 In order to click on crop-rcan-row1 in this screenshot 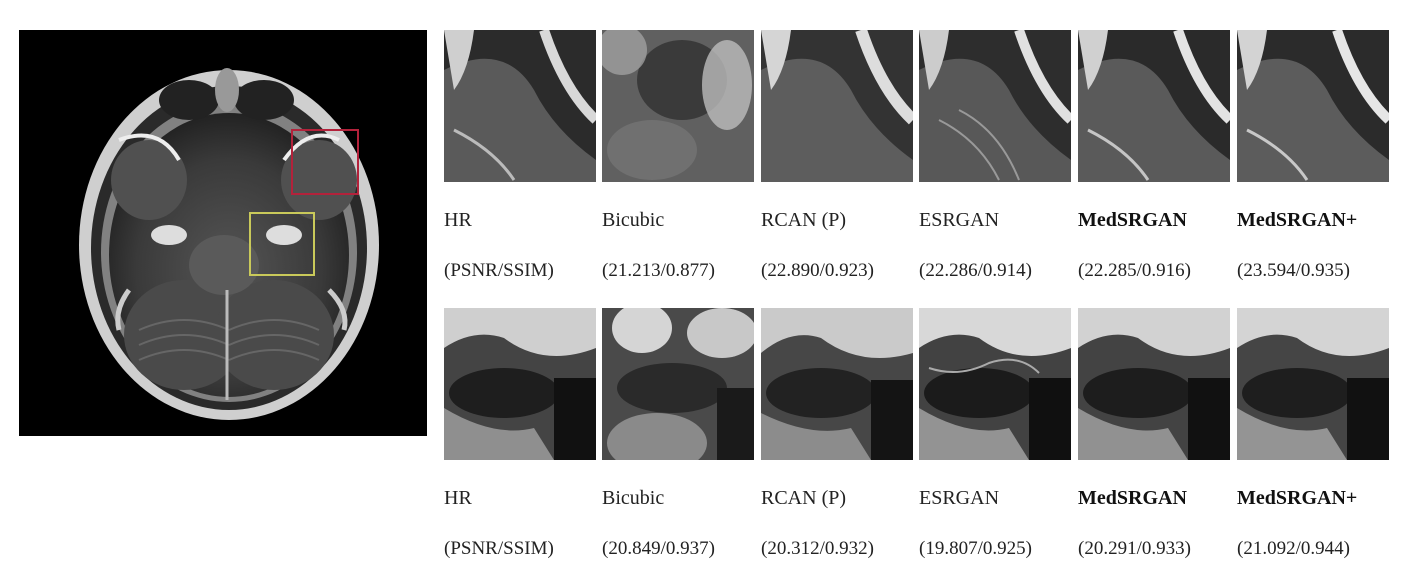, I will do `click(837, 106)`.